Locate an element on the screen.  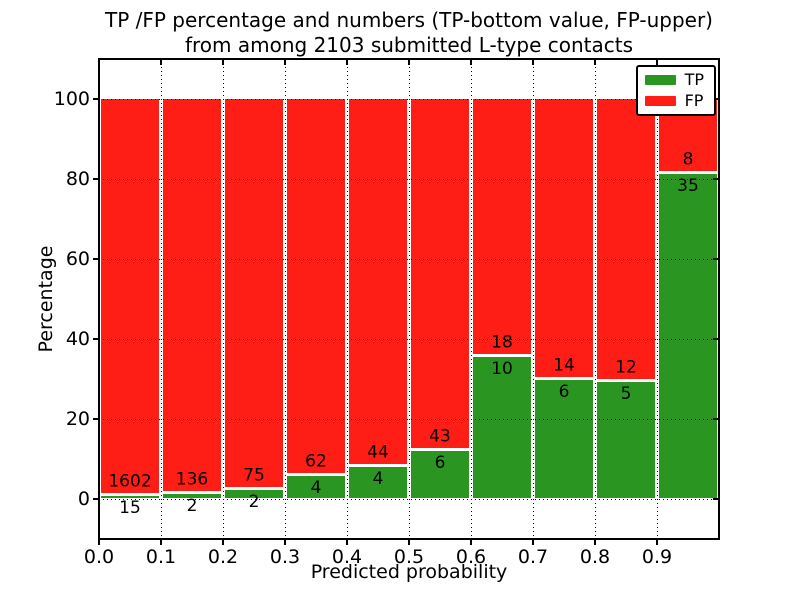
x-tick-label-0.6: 0.6 is located at coordinates (471, 557).